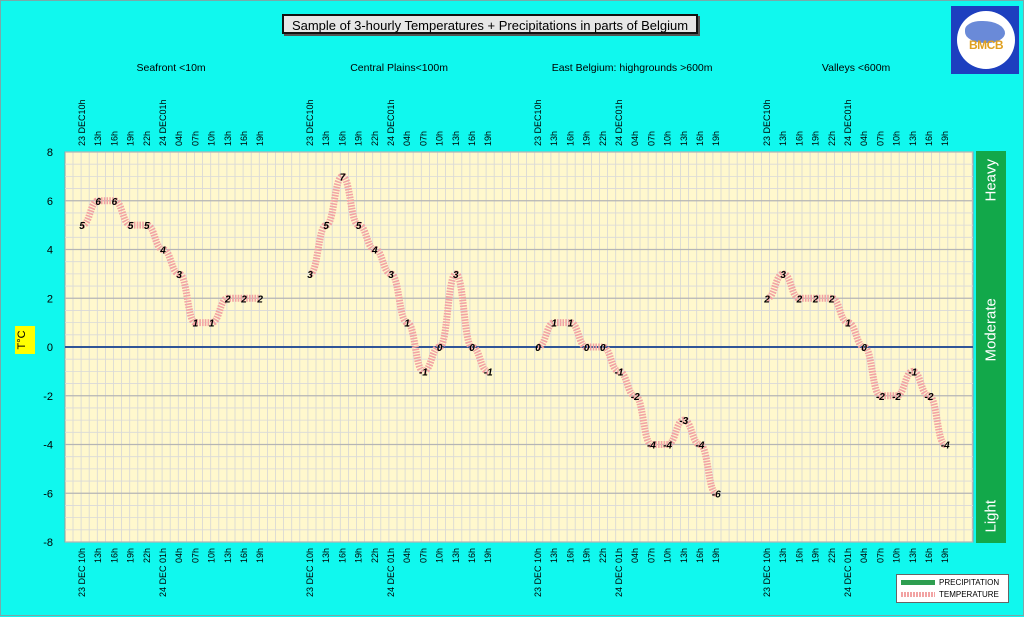 This screenshot has width=1024, height=617. I want to click on chart-legend: PRECIPITATION TEMPERATURE, so click(952, 588).